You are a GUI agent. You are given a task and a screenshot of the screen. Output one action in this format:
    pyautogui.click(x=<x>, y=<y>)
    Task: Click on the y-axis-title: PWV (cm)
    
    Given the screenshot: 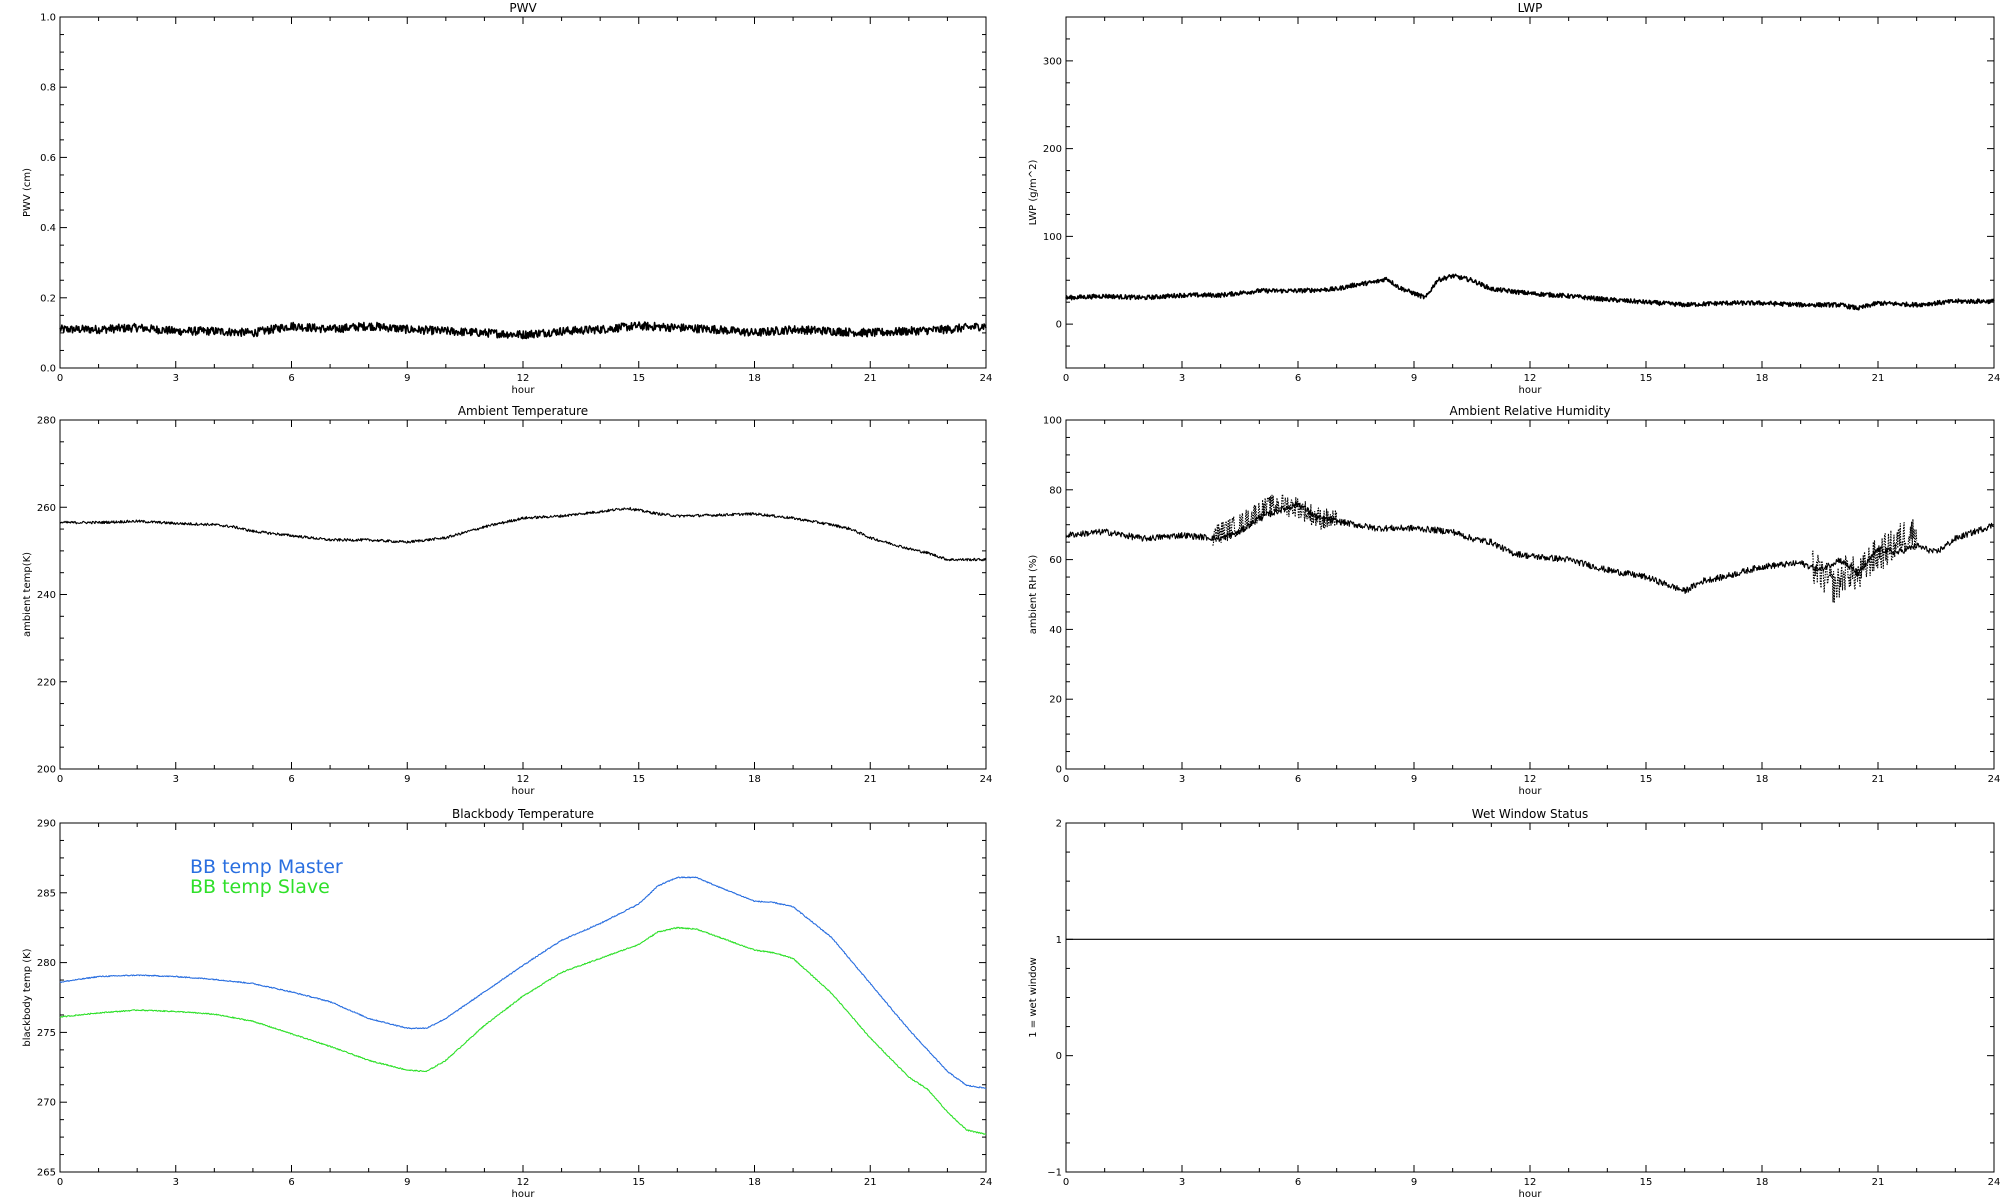 What is the action you would take?
    pyautogui.click(x=27, y=192)
    